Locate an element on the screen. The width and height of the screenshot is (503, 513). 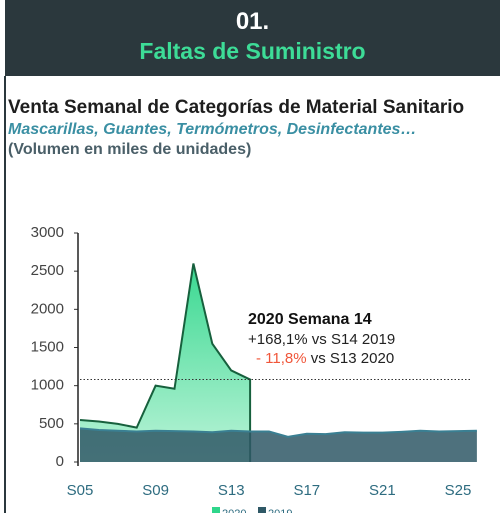
annotation-line: +168,1% vs S14 2019 is located at coordinates (321, 339).